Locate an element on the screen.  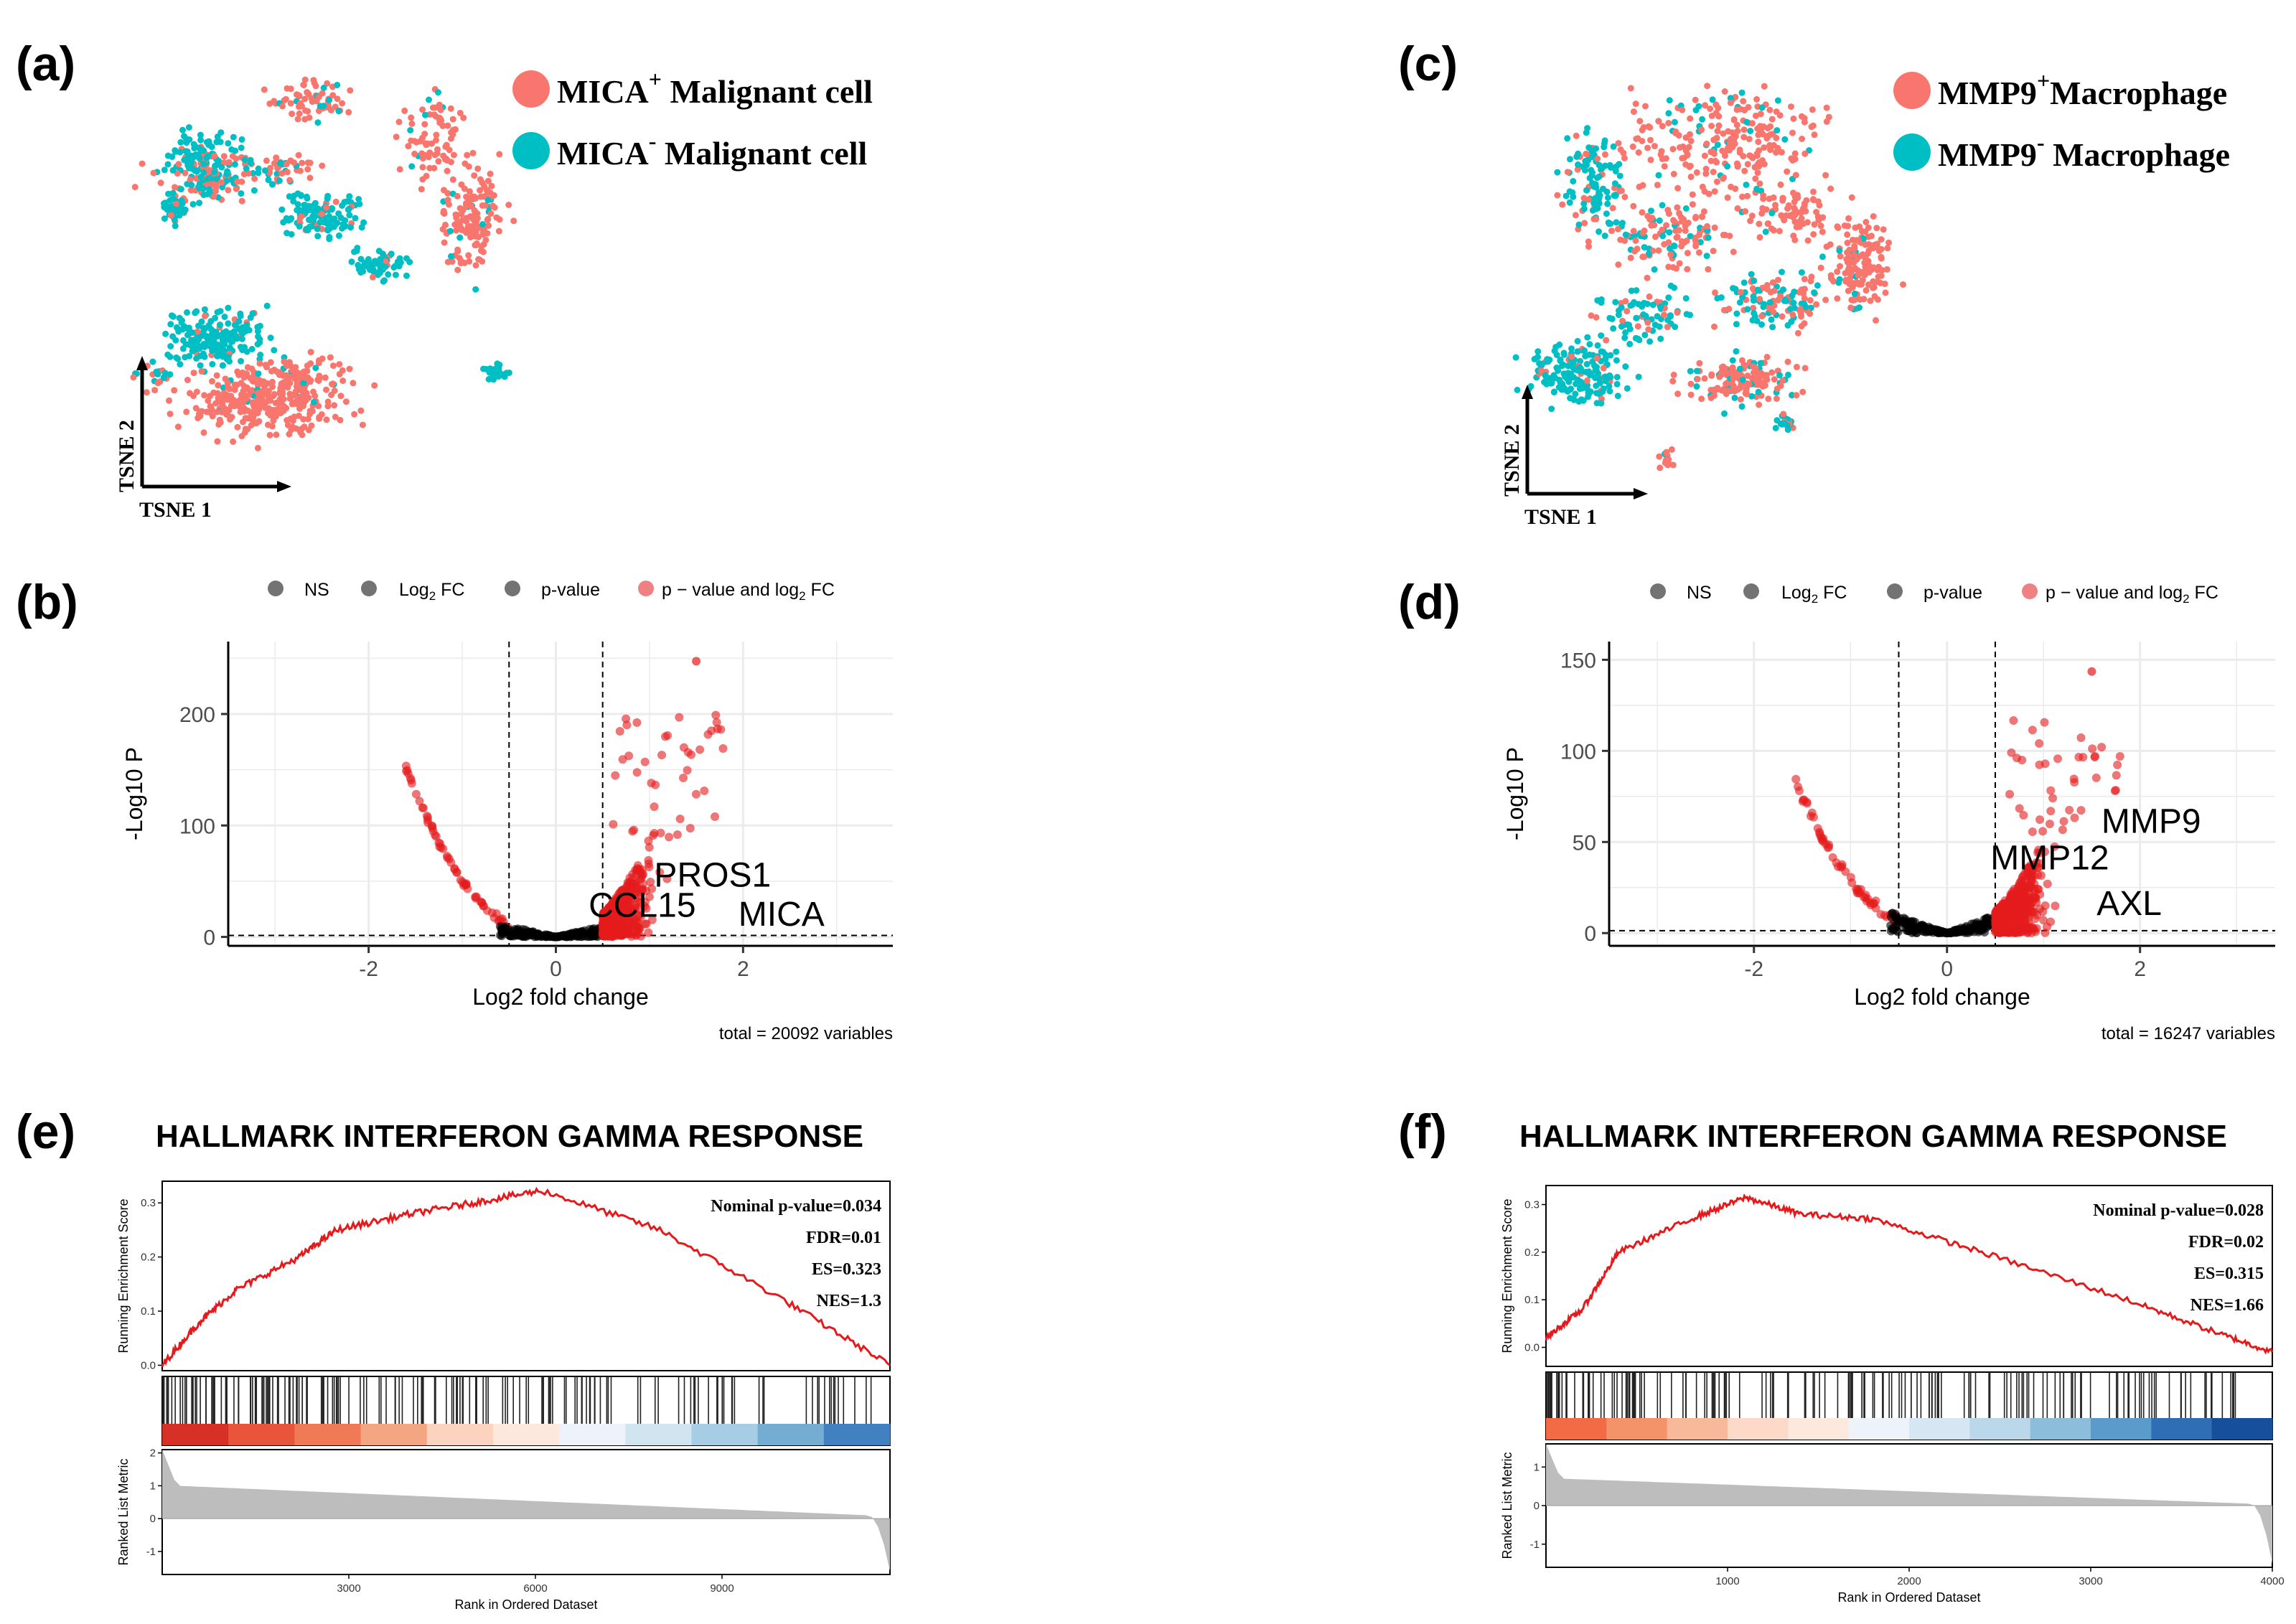
es-ytick-label: 0.1 is located at coordinates (148, 1311).